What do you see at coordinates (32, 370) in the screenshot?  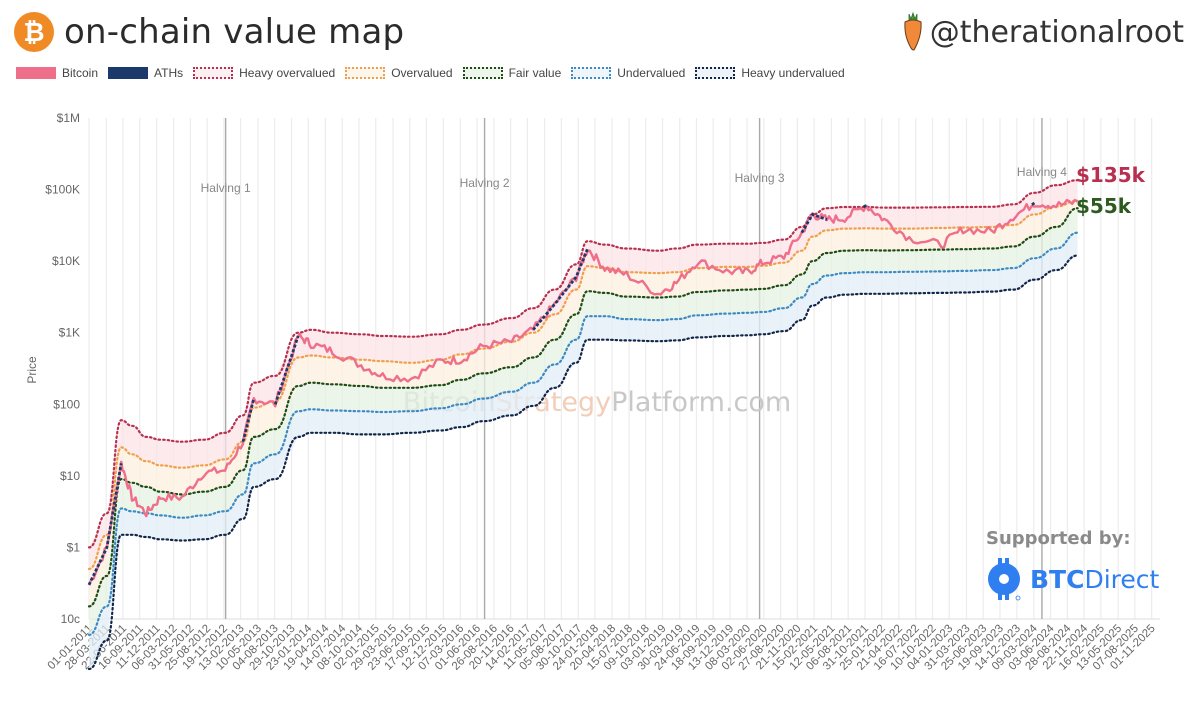 I see `y-axis-title: Price` at bounding box center [32, 370].